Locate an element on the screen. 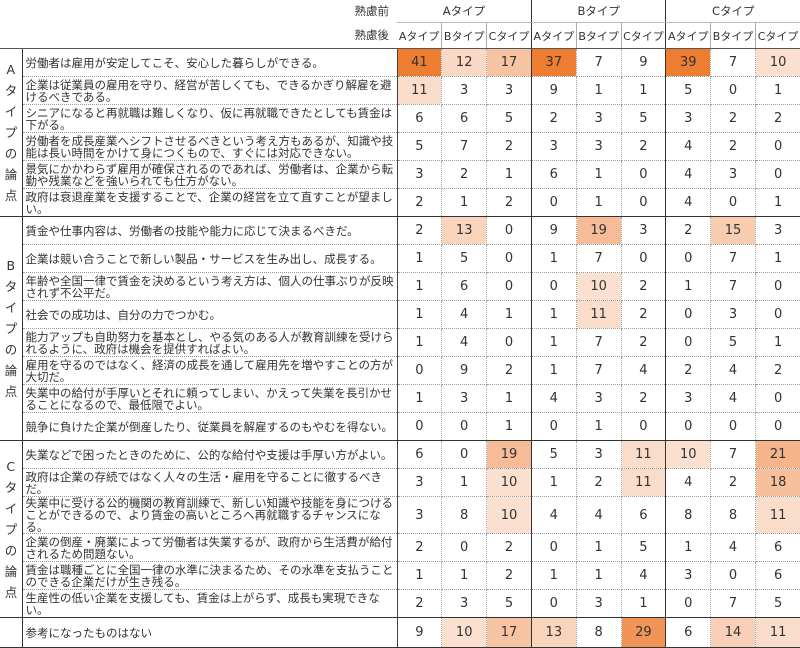 Image resolution: width=800 pixels, height=648 pixels. after-type-header: Aタイプ is located at coordinates (688, 35).